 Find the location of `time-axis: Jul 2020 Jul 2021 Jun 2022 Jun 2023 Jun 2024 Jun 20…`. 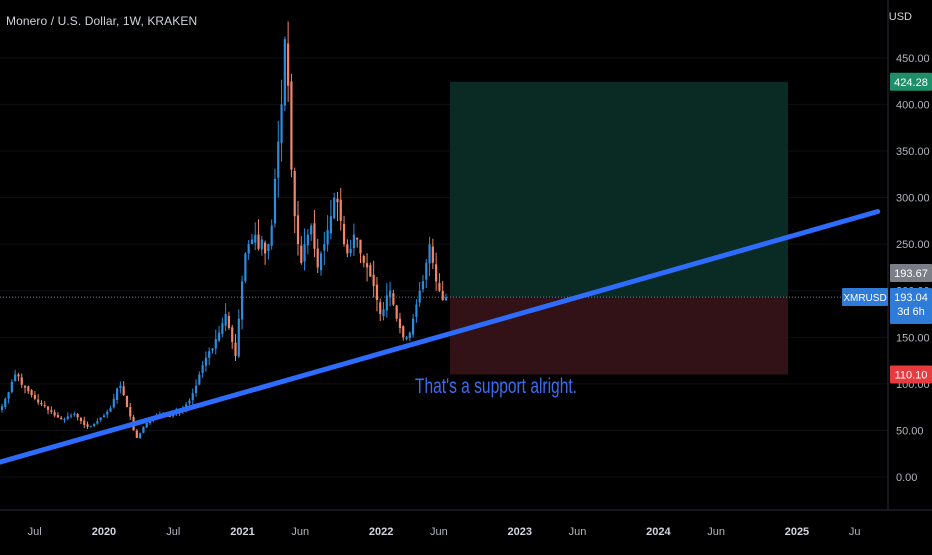

time-axis: Jul 2020 Jul 2021 Jun 2022 Jun 2023 Jun 2024 Jun 20… is located at coordinates (466, 529).